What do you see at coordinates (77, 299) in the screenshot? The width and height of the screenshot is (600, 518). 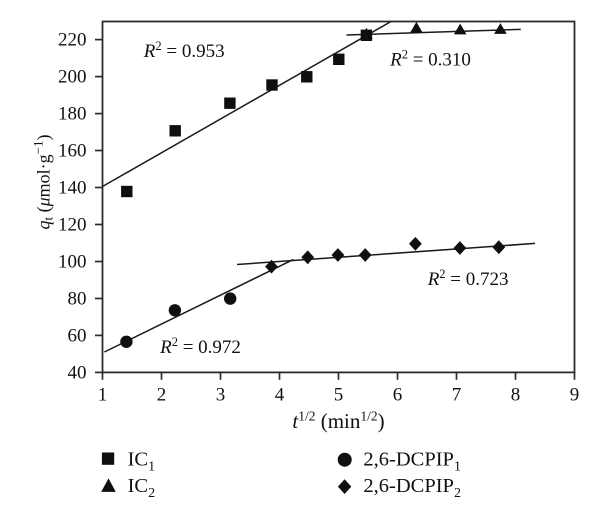 I see `svg-text: 80` at bounding box center [77, 299].